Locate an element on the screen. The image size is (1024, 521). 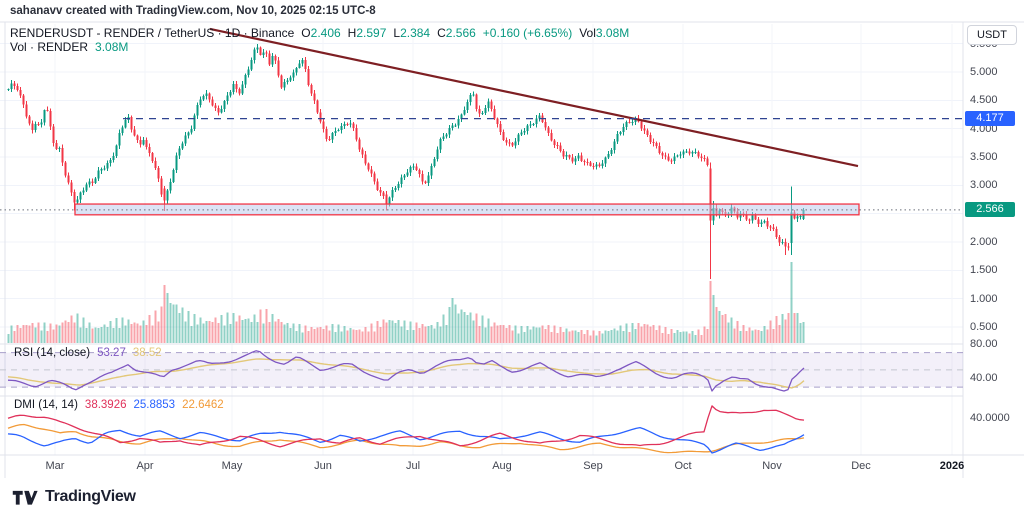
rsi-ma-value: 38.52 is located at coordinates (147, 353).